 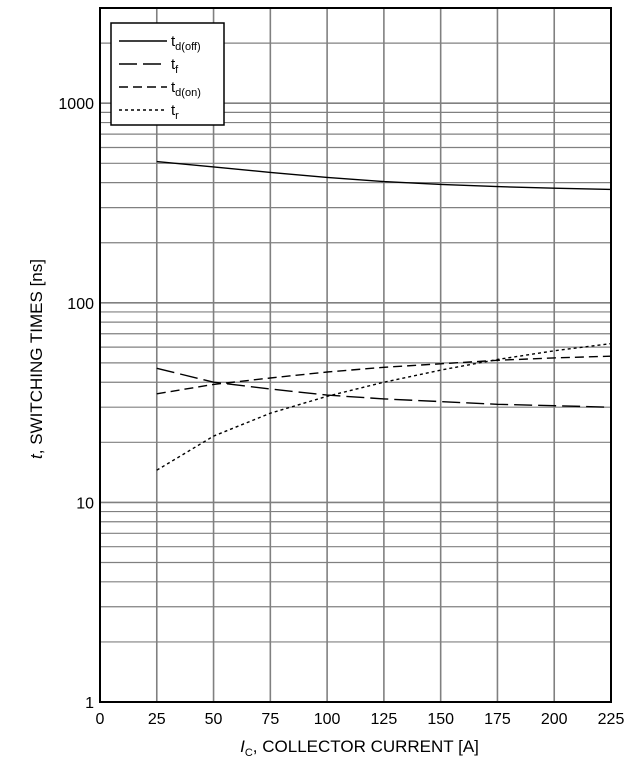 I want to click on x-axis-label: IC, COLLECTOR CURRENT [A], so click(x=359, y=748).